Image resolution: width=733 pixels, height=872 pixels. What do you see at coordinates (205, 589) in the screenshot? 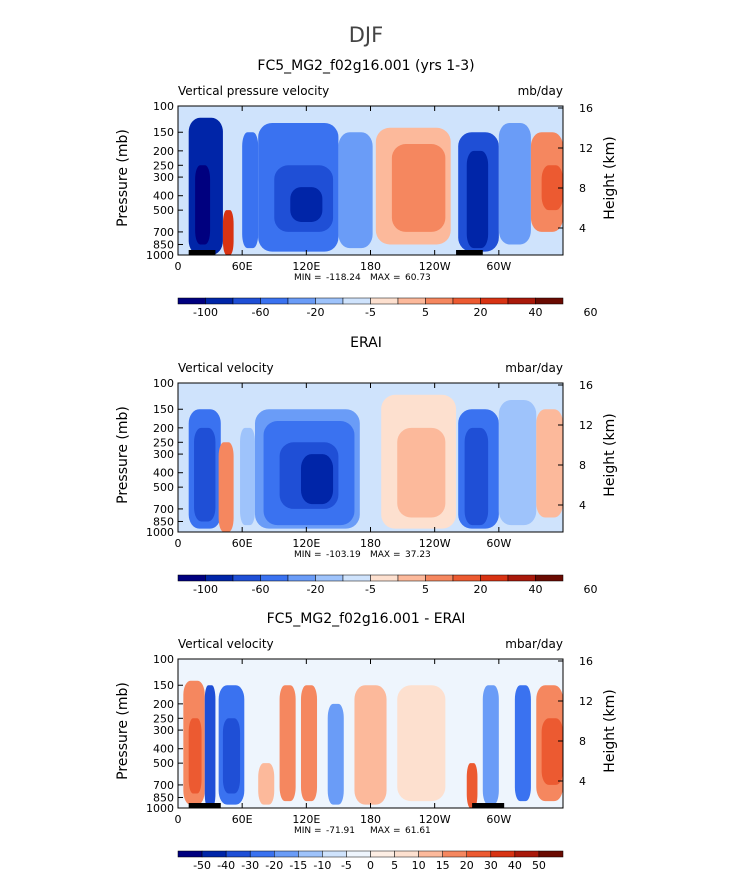
I see `colorbar-label: -100` at bounding box center [205, 589].